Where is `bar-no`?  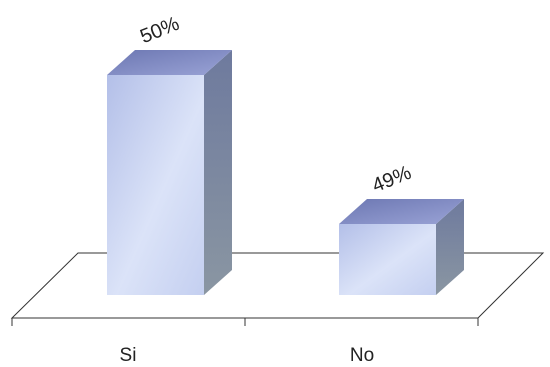
bar-no is located at coordinates (401, 247).